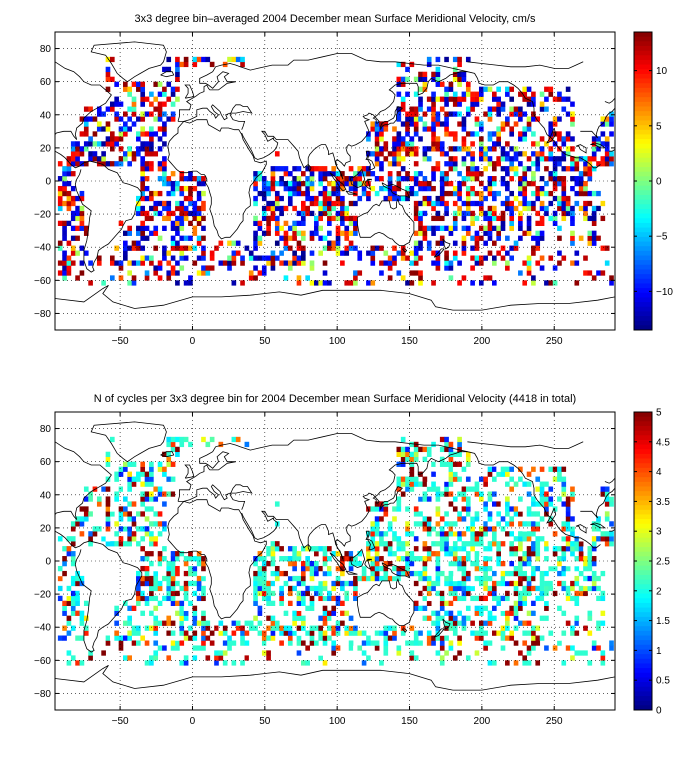  What do you see at coordinates (46, 495) in the screenshot?
I see `y-tick-label: 40` at bounding box center [46, 495].